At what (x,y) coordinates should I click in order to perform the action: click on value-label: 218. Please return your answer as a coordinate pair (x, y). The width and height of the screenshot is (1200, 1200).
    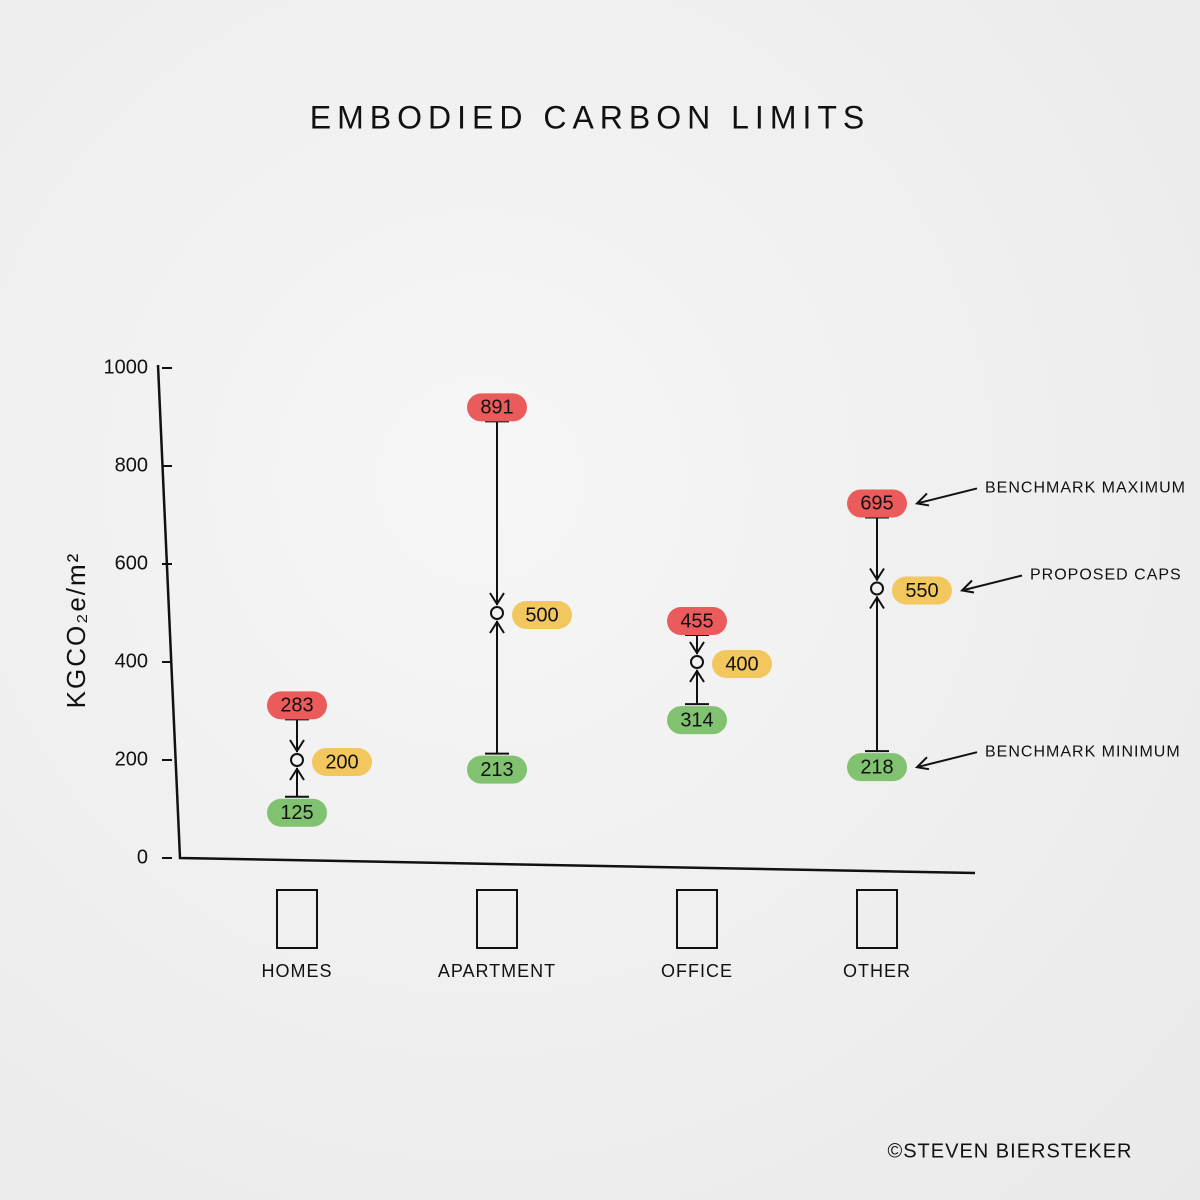
    Looking at the image, I should click on (876, 767).